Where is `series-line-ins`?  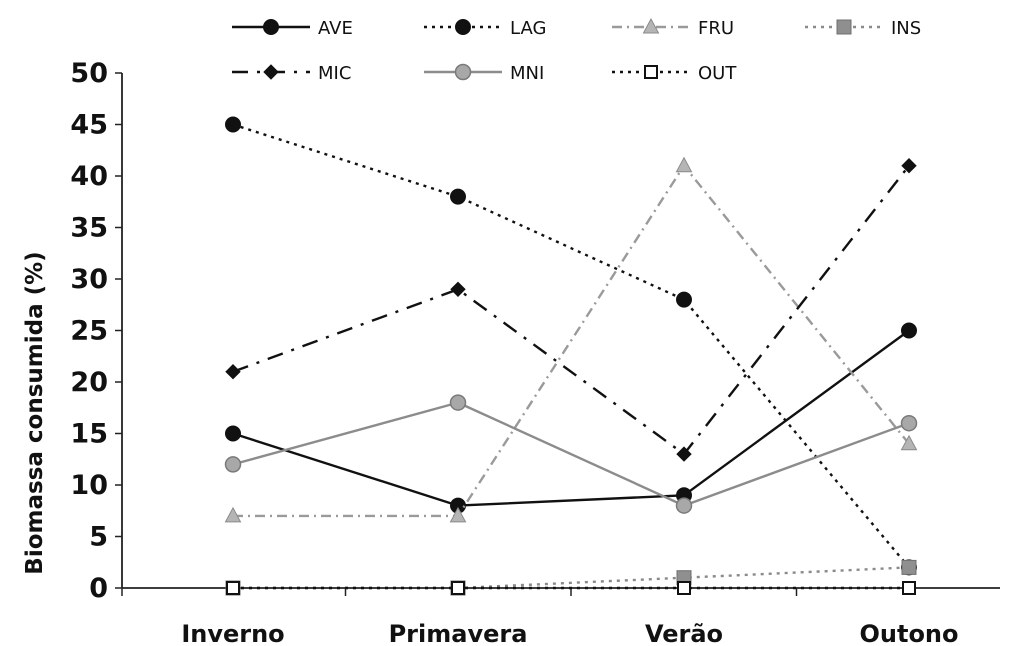
series-line-ins is located at coordinates (571, 578).